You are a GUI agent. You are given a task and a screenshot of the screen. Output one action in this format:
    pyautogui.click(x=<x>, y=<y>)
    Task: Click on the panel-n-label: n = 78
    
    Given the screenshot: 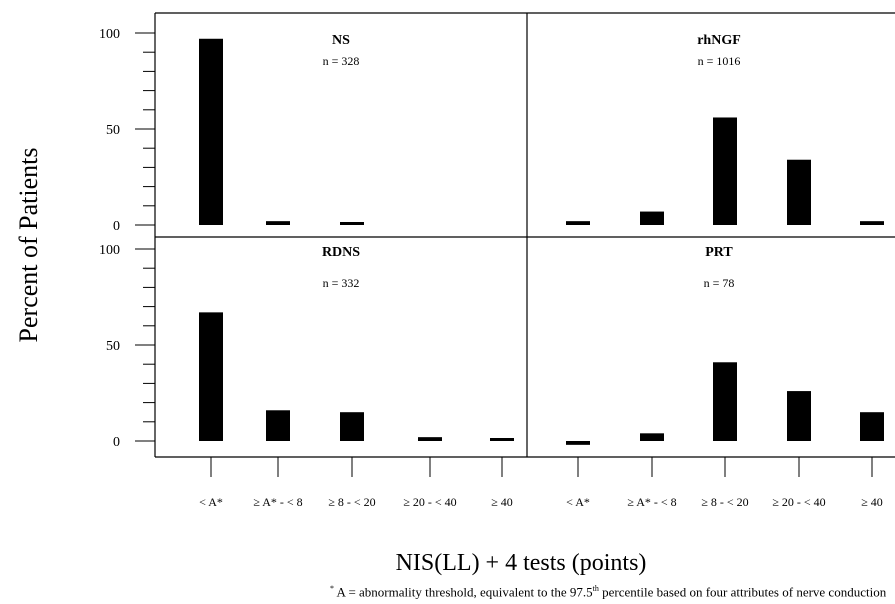 What is the action you would take?
    pyautogui.click(x=719, y=283)
    